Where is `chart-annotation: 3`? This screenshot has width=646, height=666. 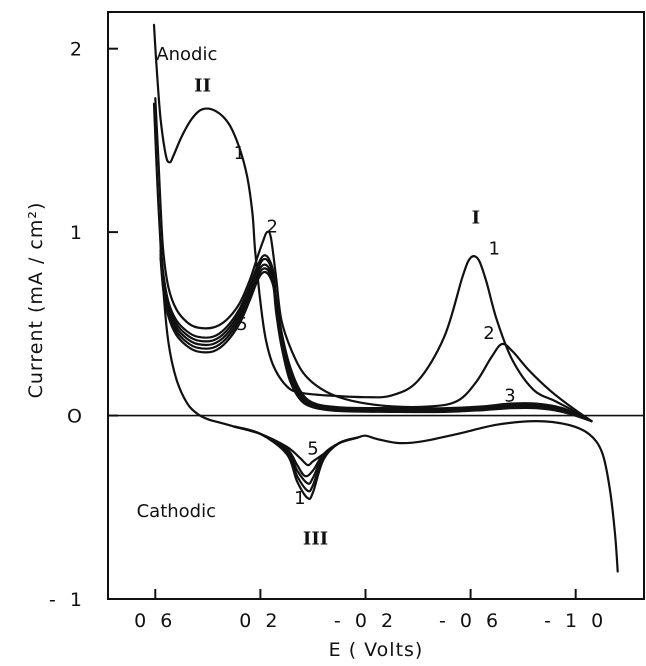
chart-annotation: 3 is located at coordinates (509, 395).